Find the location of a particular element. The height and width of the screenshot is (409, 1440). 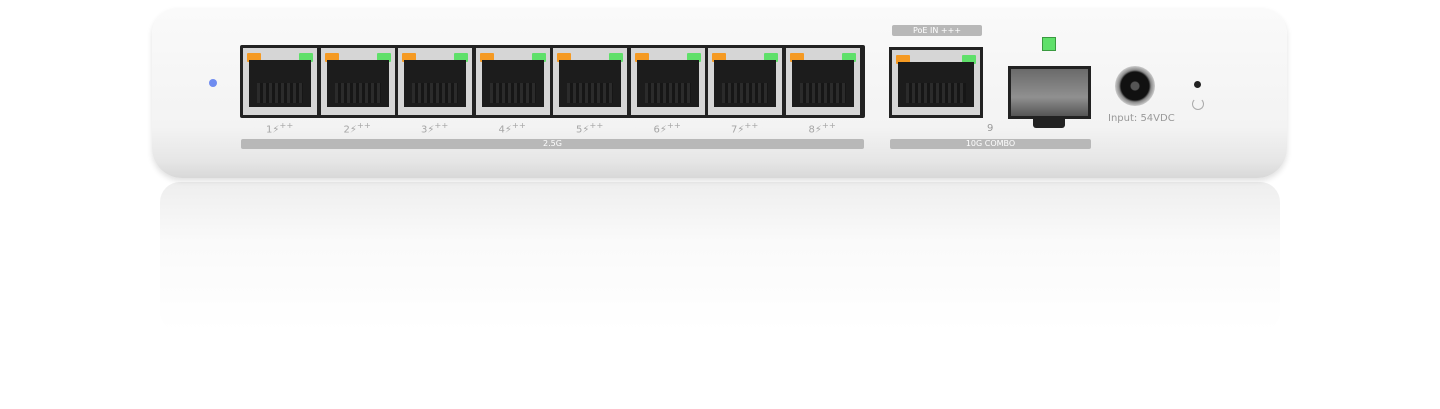

poe-in-label: PoE IN +++ is located at coordinates (937, 30).